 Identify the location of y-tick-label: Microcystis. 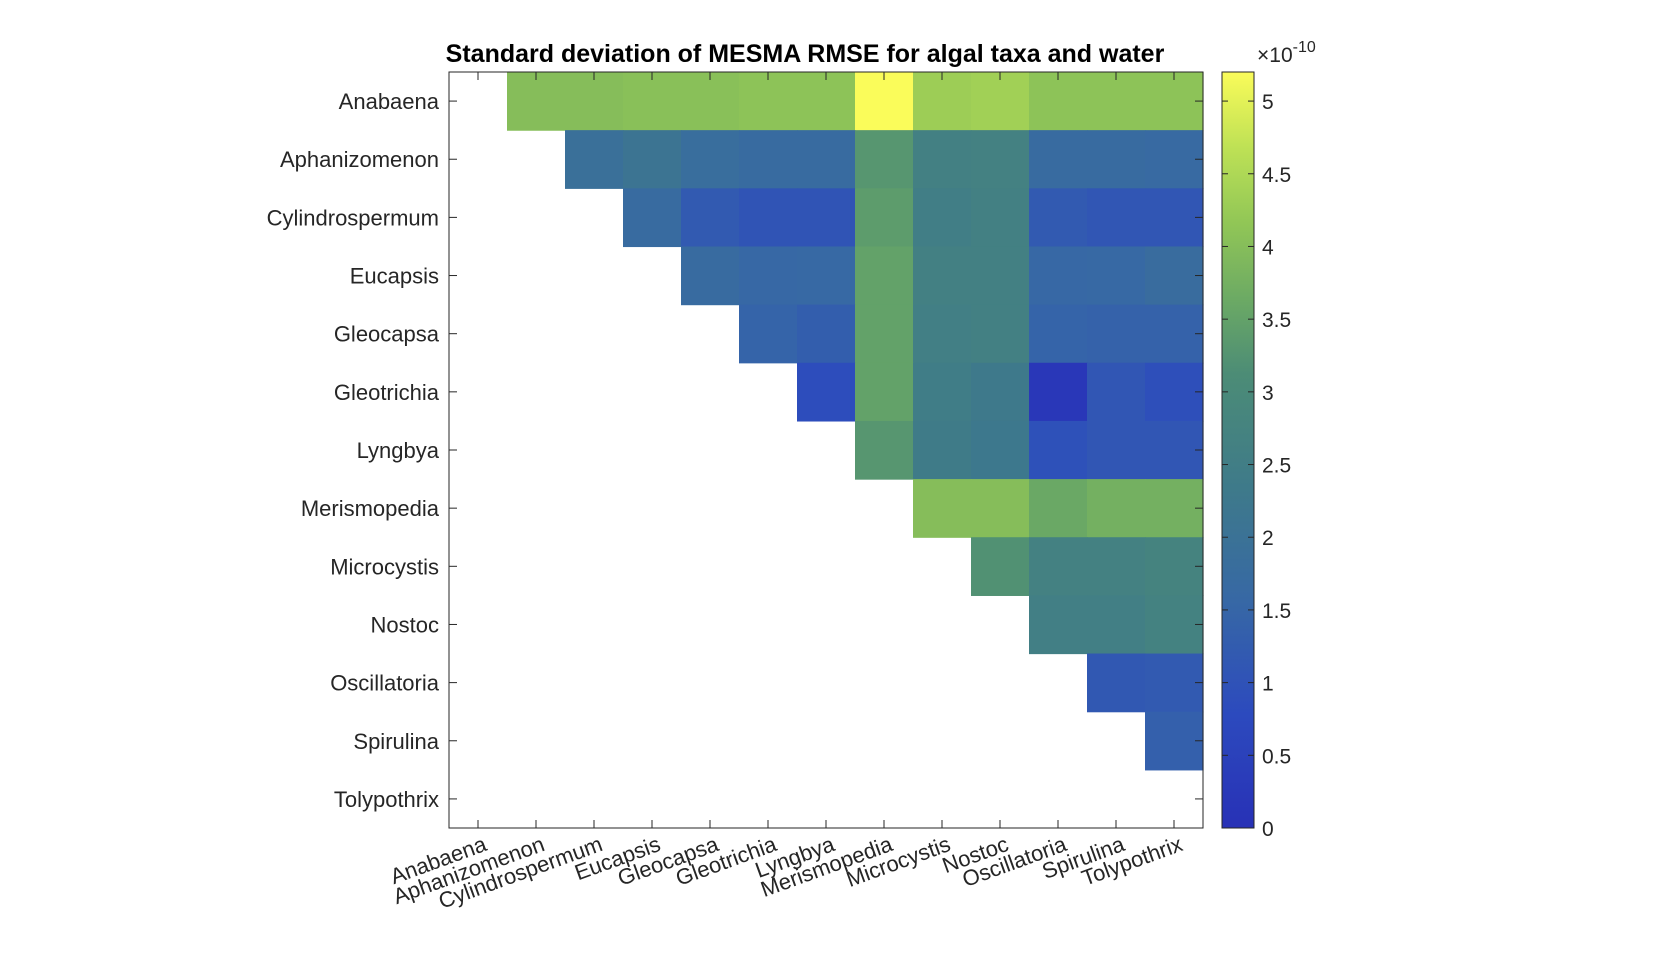
(384, 566).